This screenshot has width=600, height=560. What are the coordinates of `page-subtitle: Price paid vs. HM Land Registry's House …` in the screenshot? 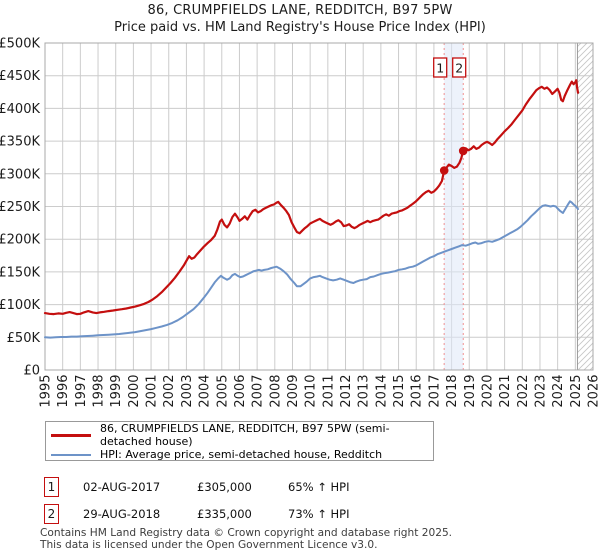 It's located at (300, 27).